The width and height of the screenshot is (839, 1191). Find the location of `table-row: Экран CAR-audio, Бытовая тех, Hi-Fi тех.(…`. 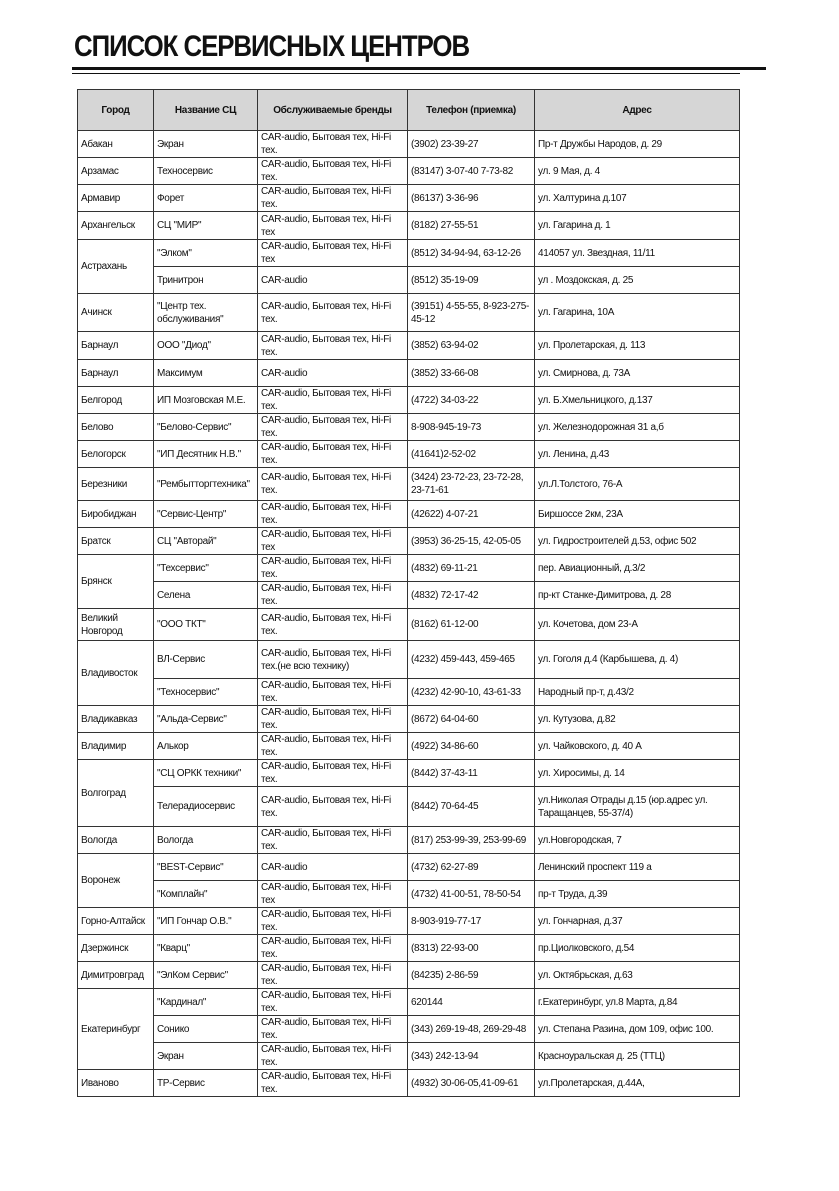

table-row: Экран CAR-audio, Бытовая тех, Hi-Fi тех.(… is located at coordinates (409, 1056).